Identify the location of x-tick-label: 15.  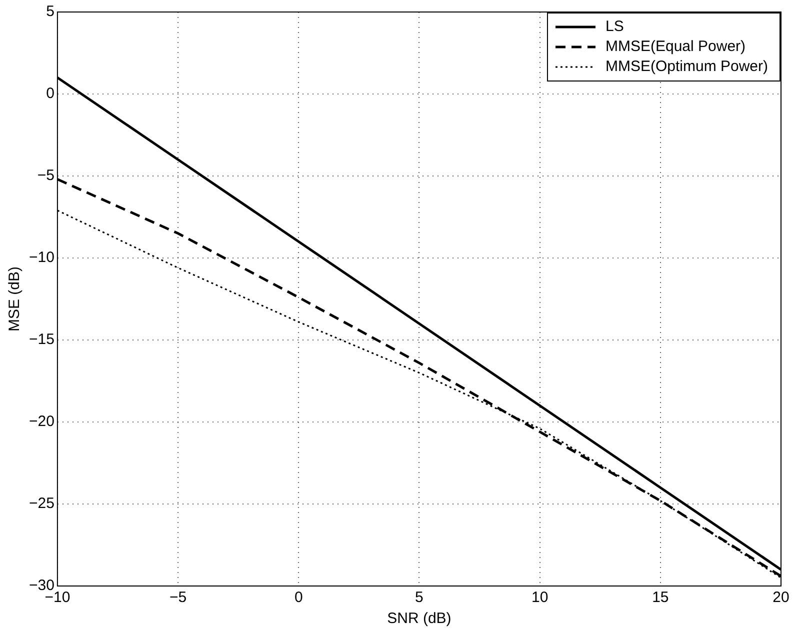
(660, 597).